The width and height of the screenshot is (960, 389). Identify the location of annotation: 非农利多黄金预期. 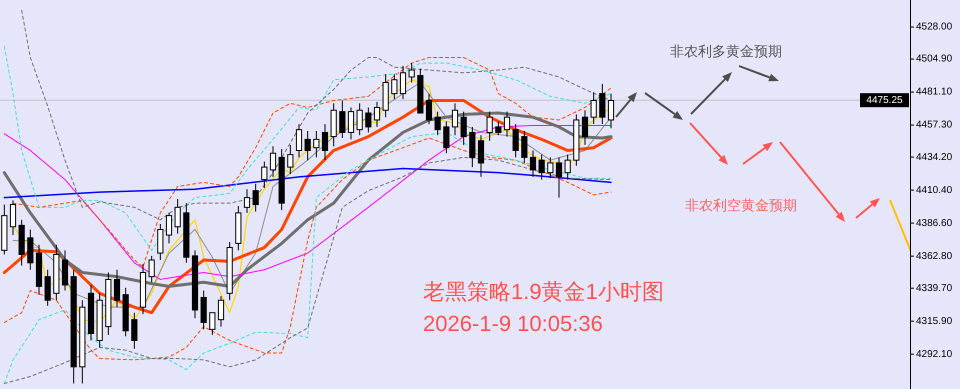
(726, 51).